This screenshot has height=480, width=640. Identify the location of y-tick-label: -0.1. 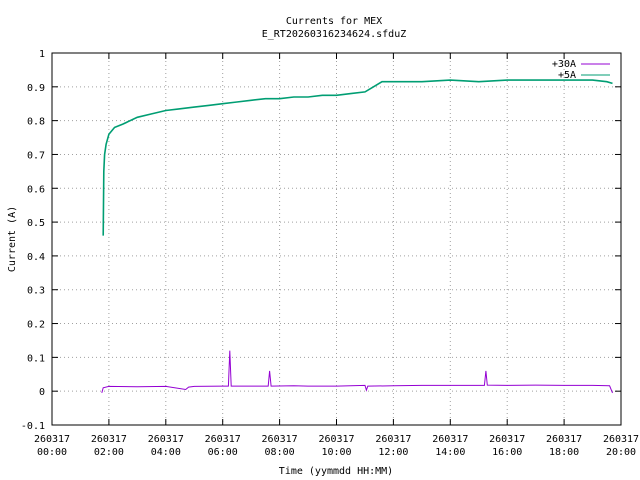
(33, 426).